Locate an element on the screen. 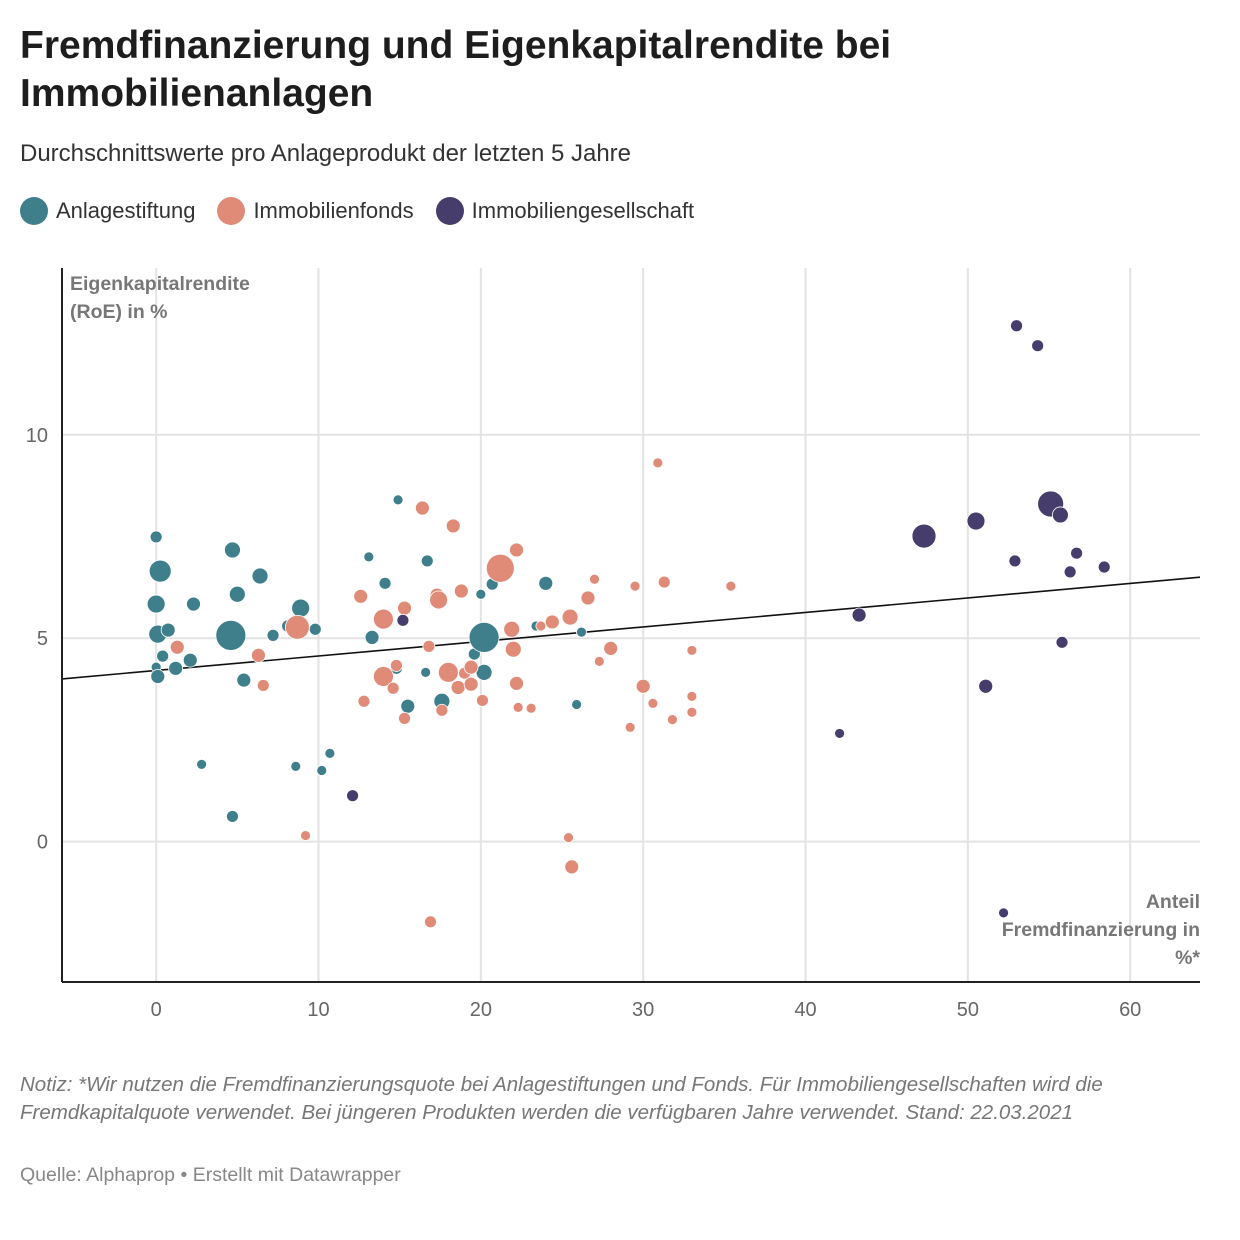 The width and height of the screenshot is (1240, 1240). x-axis-label: Anteil Fremdfinanzierung in %* is located at coordinates (1080, 930).